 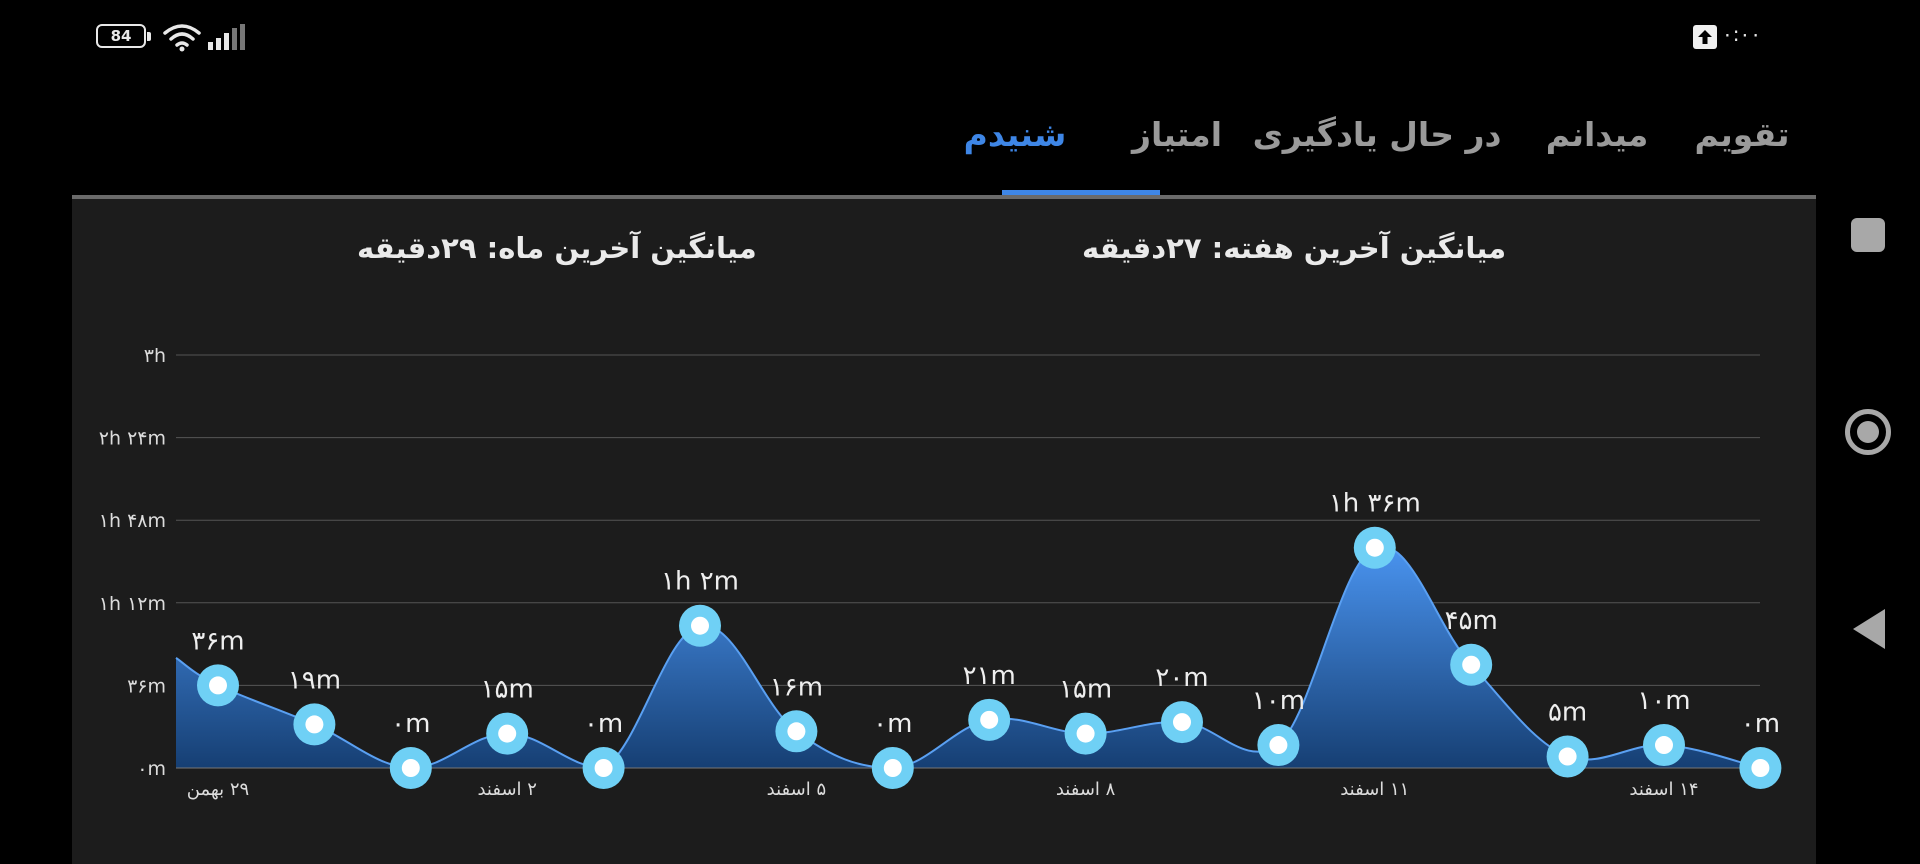 I want to click on week-average: میانگین آخرین هفته: ۲۷دقیقه, so click(x=1294, y=248).